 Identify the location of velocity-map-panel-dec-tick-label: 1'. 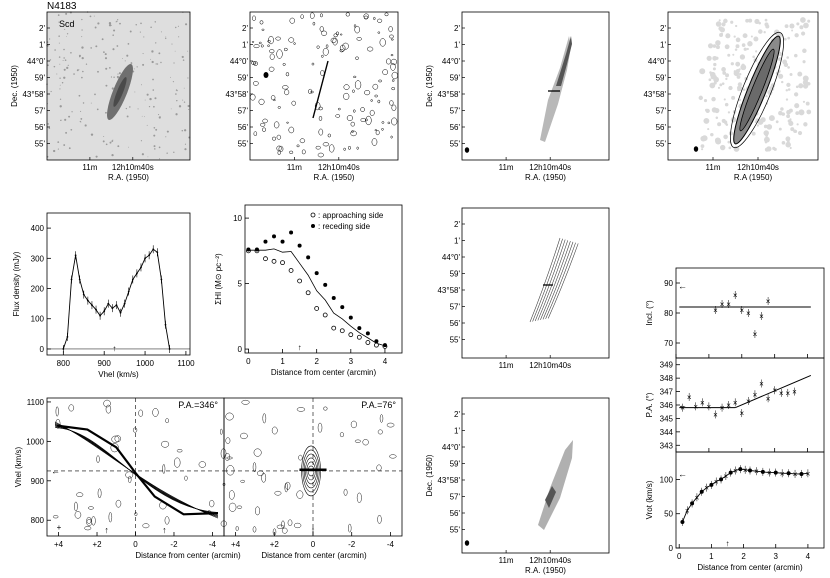
(457, 45).